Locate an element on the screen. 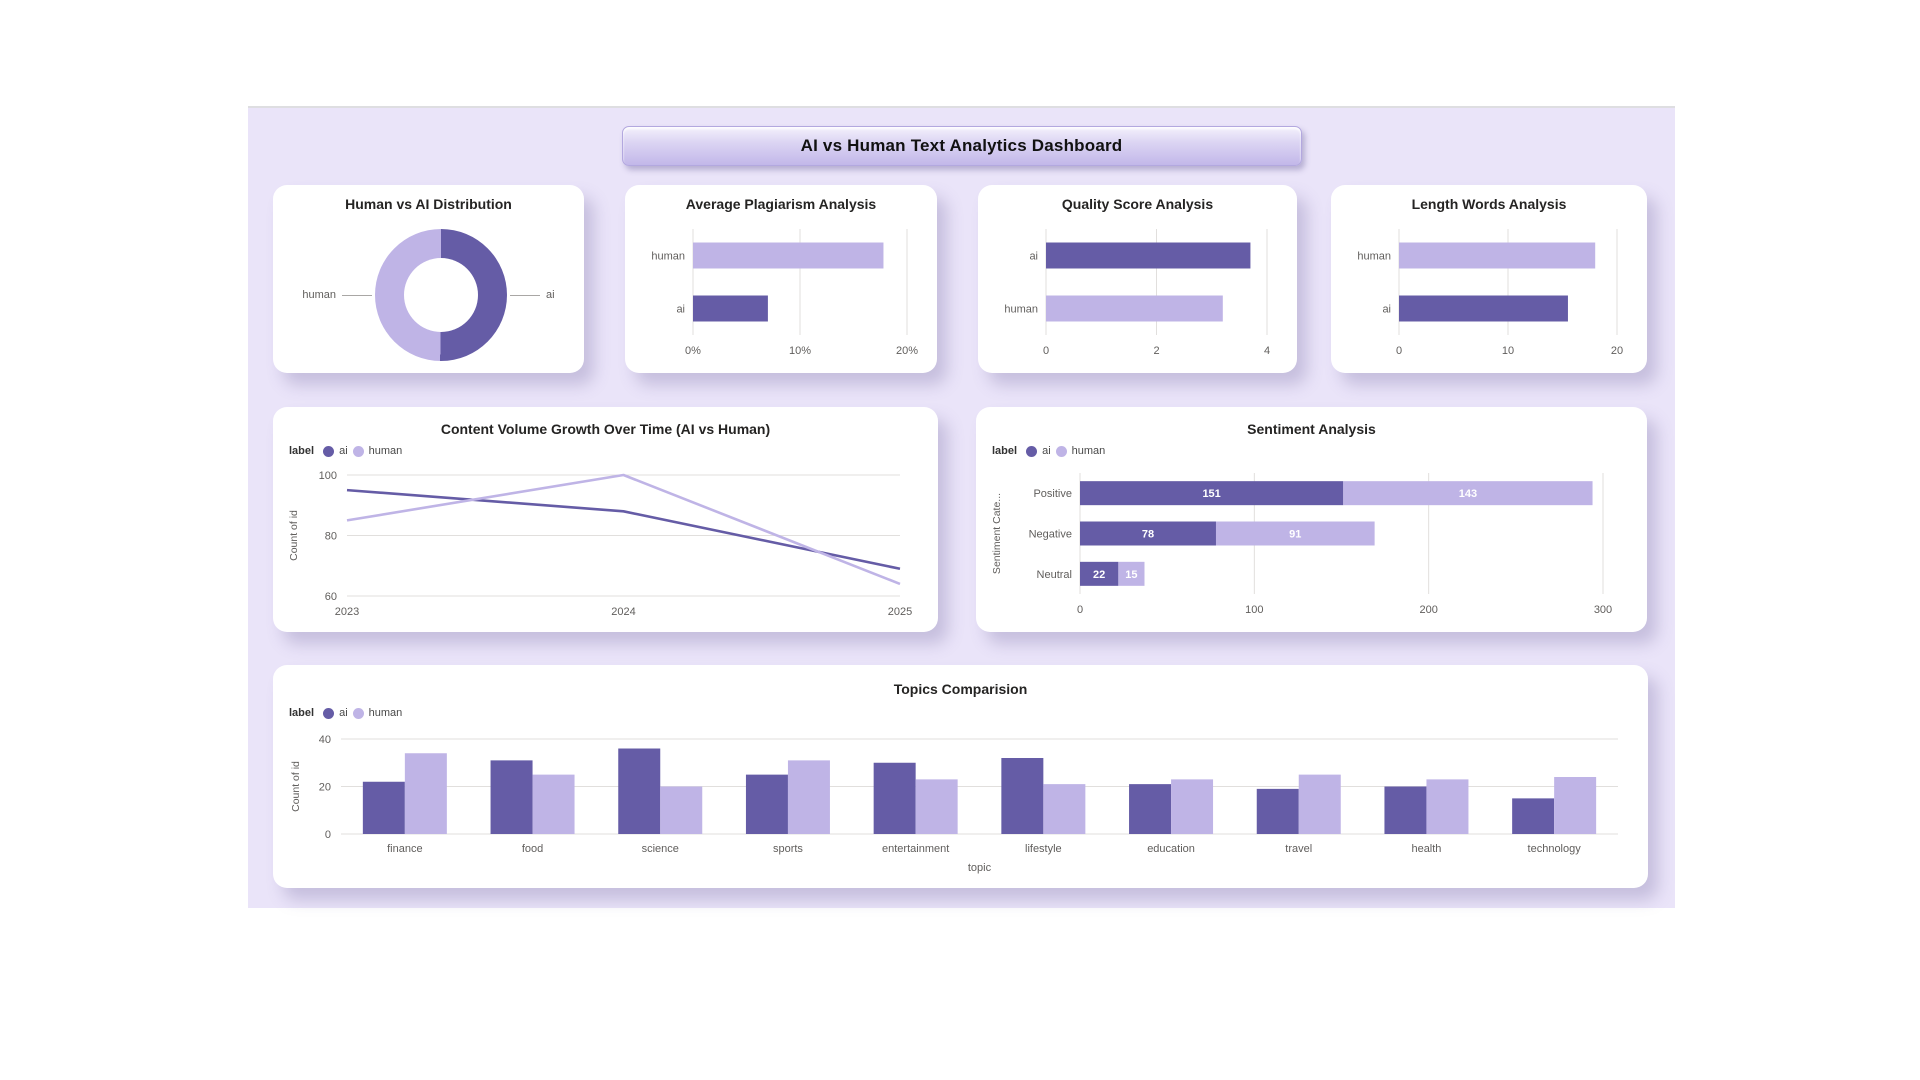 Image resolution: width=1920 pixels, height=1080 pixels. y-tick-label: 80 is located at coordinates (331, 537).